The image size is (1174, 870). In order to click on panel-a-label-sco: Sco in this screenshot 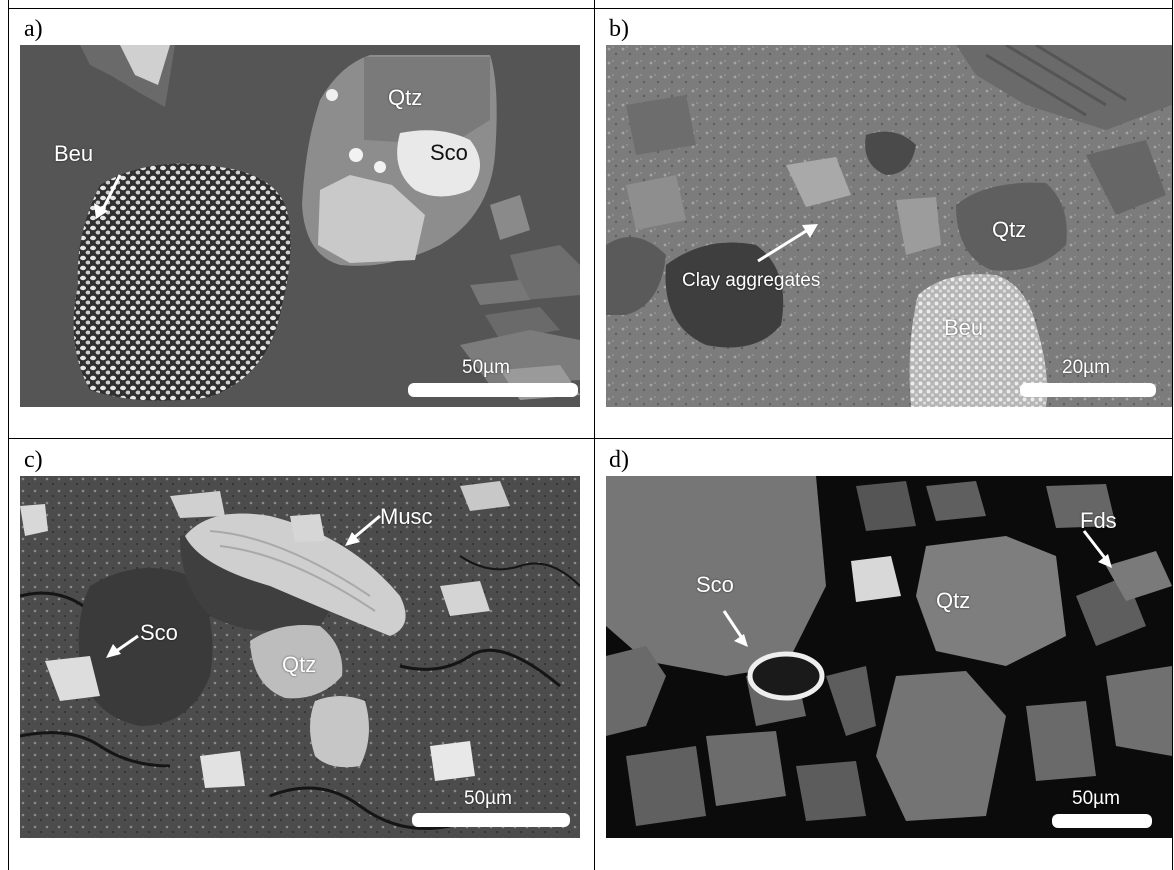, I will do `click(449, 152)`.